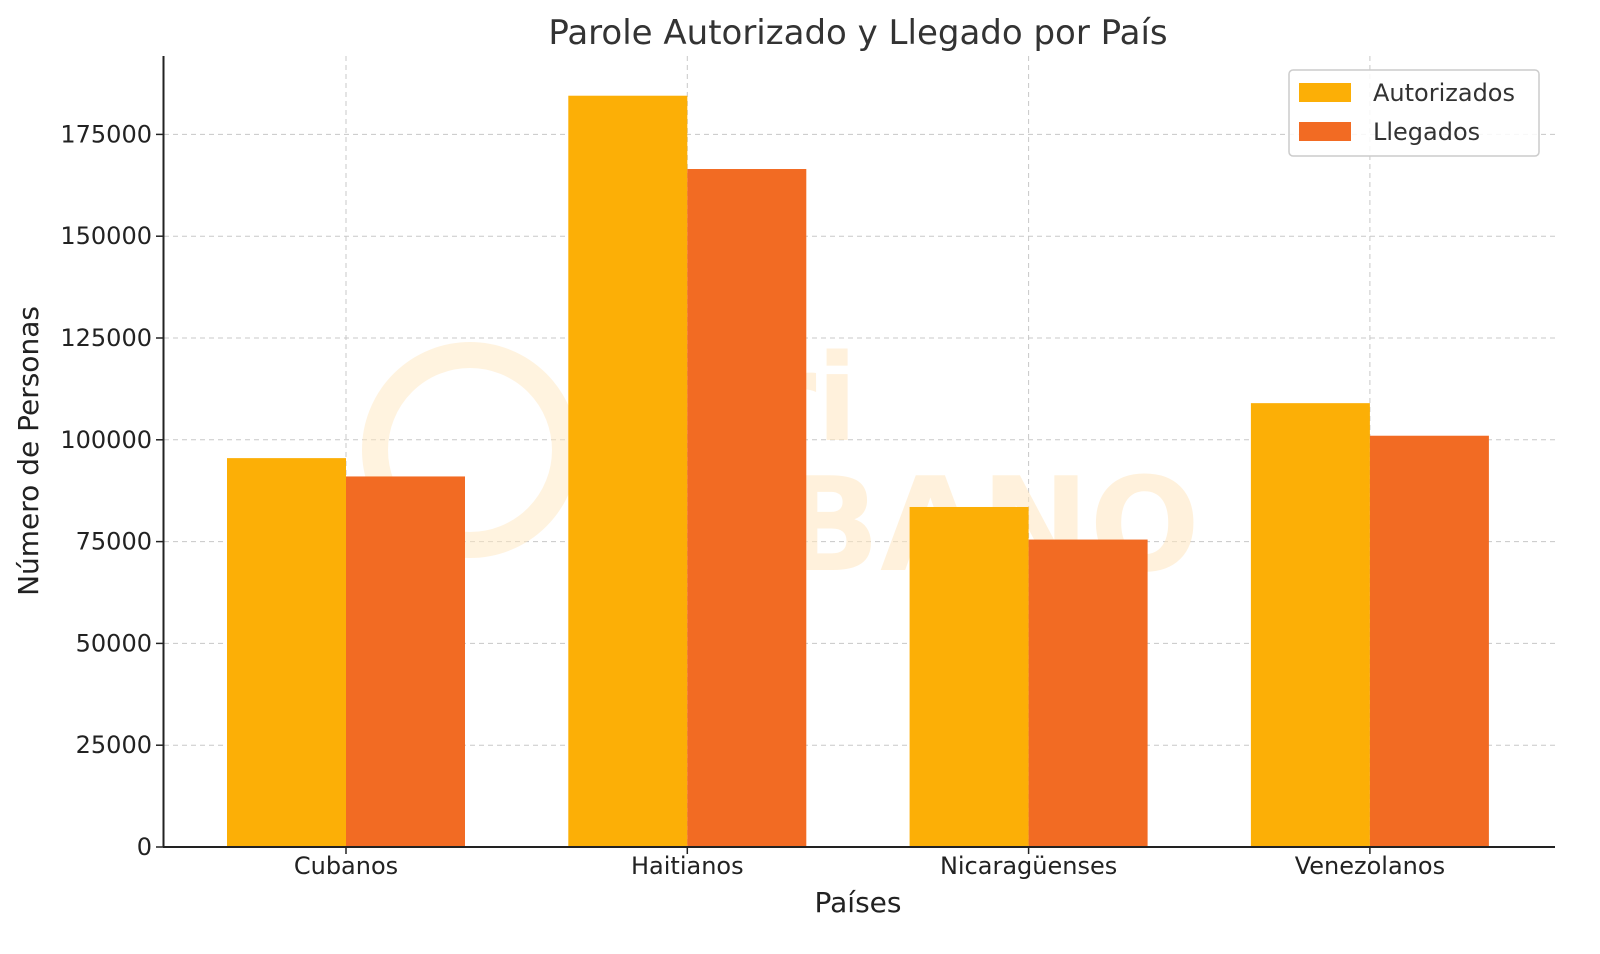  Describe the element at coordinates (1310, 625) in the screenshot. I see `bar-autorizados-venezolanos` at that location.